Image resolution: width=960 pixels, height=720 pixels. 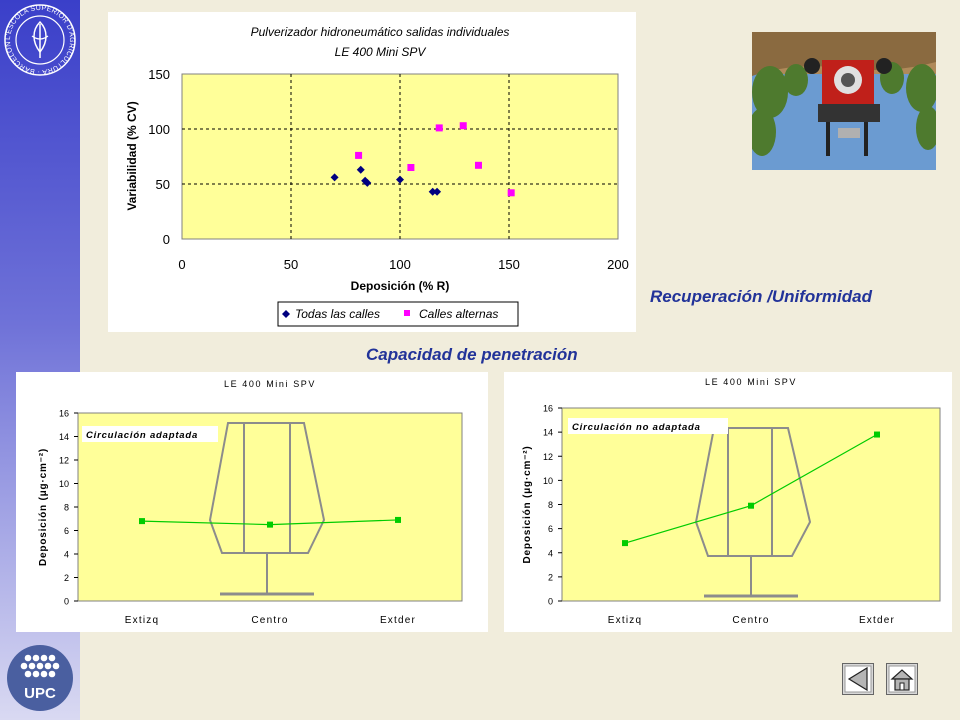 I want to click on adapted-chart-y-tick-label: 6, so click(x=66, y=531).